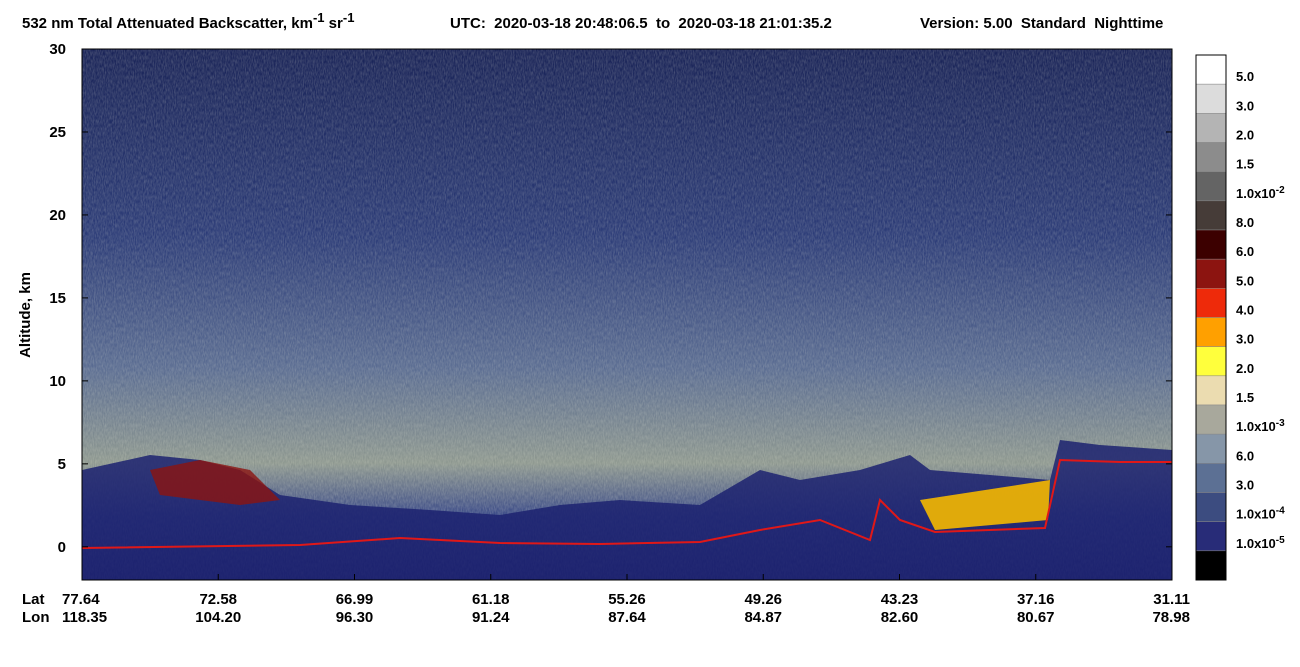 The width and height of the screenshot is (1300, 667). What do you see at coordinates (84, 617) in the screenshot?
I see `lon-tick-label: 118.35` at bounding box center [84, 617].